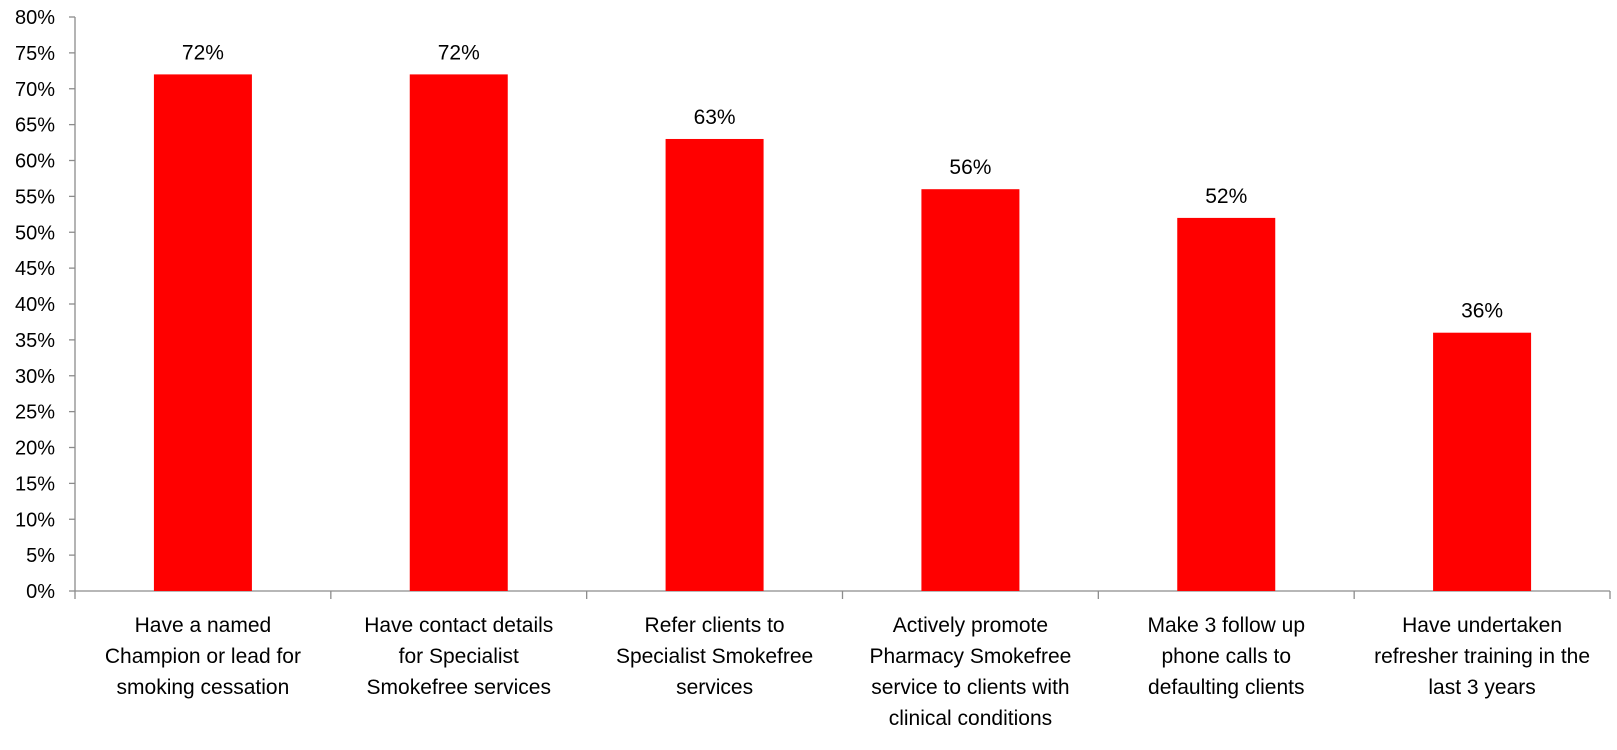 This screenshot has height=750, width=1617. Describe the element at coordinates (1482, 311) in the screenshot. I see `data-label: 36%` at that location.